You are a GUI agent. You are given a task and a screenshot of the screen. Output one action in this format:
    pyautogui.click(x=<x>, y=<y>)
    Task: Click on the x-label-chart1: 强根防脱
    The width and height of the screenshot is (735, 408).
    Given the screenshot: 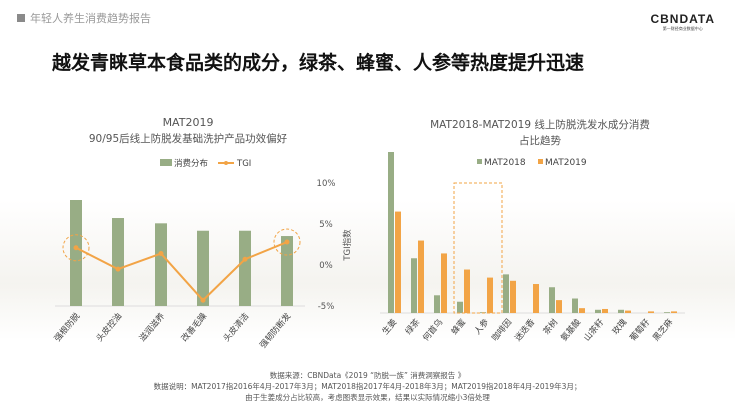 What is the action you would take?
    pyautogui.click(x=67, y=326)
    